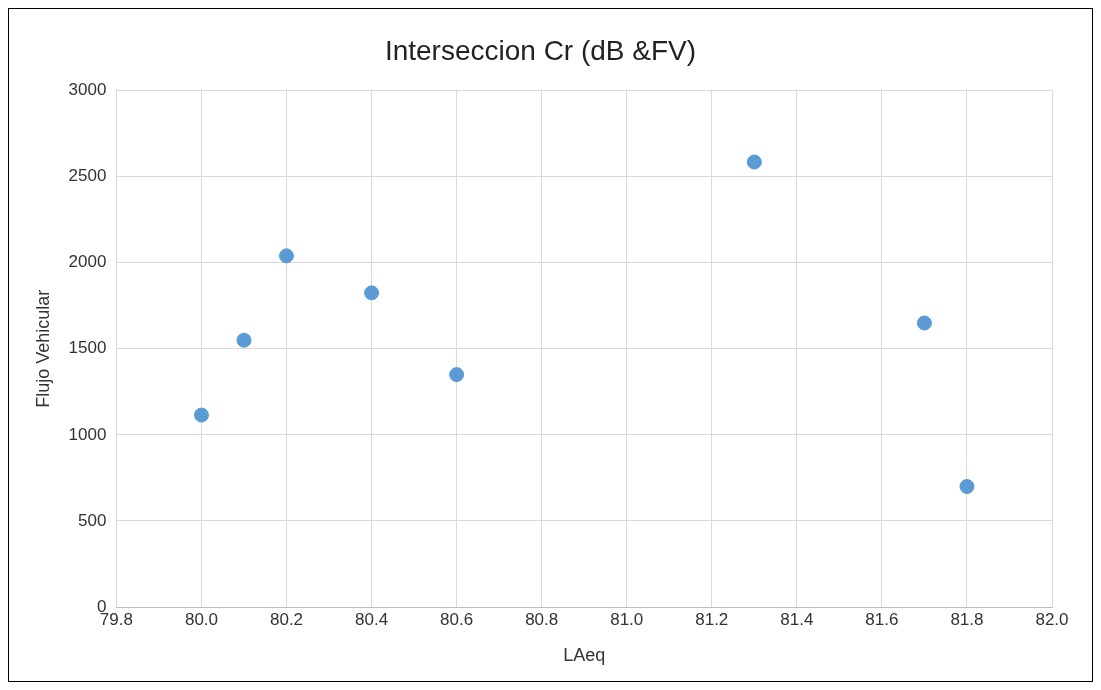  What do you see at coordinates (584, 655) in the screenshot?
I see `x-axis-title: LAeq` at bounding box center [584, 655].